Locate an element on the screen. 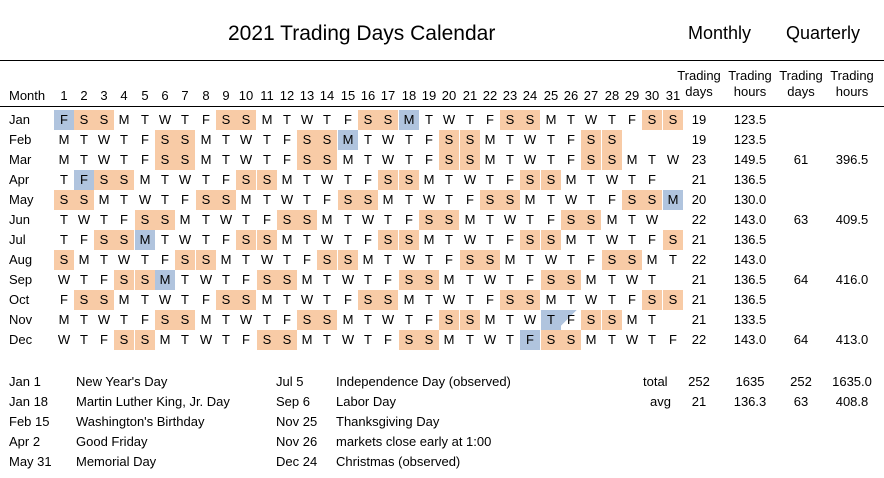 The height and width of the screenshot is (478, 884). holiday-date: Dec 24 is located at coordinates (297, 461).